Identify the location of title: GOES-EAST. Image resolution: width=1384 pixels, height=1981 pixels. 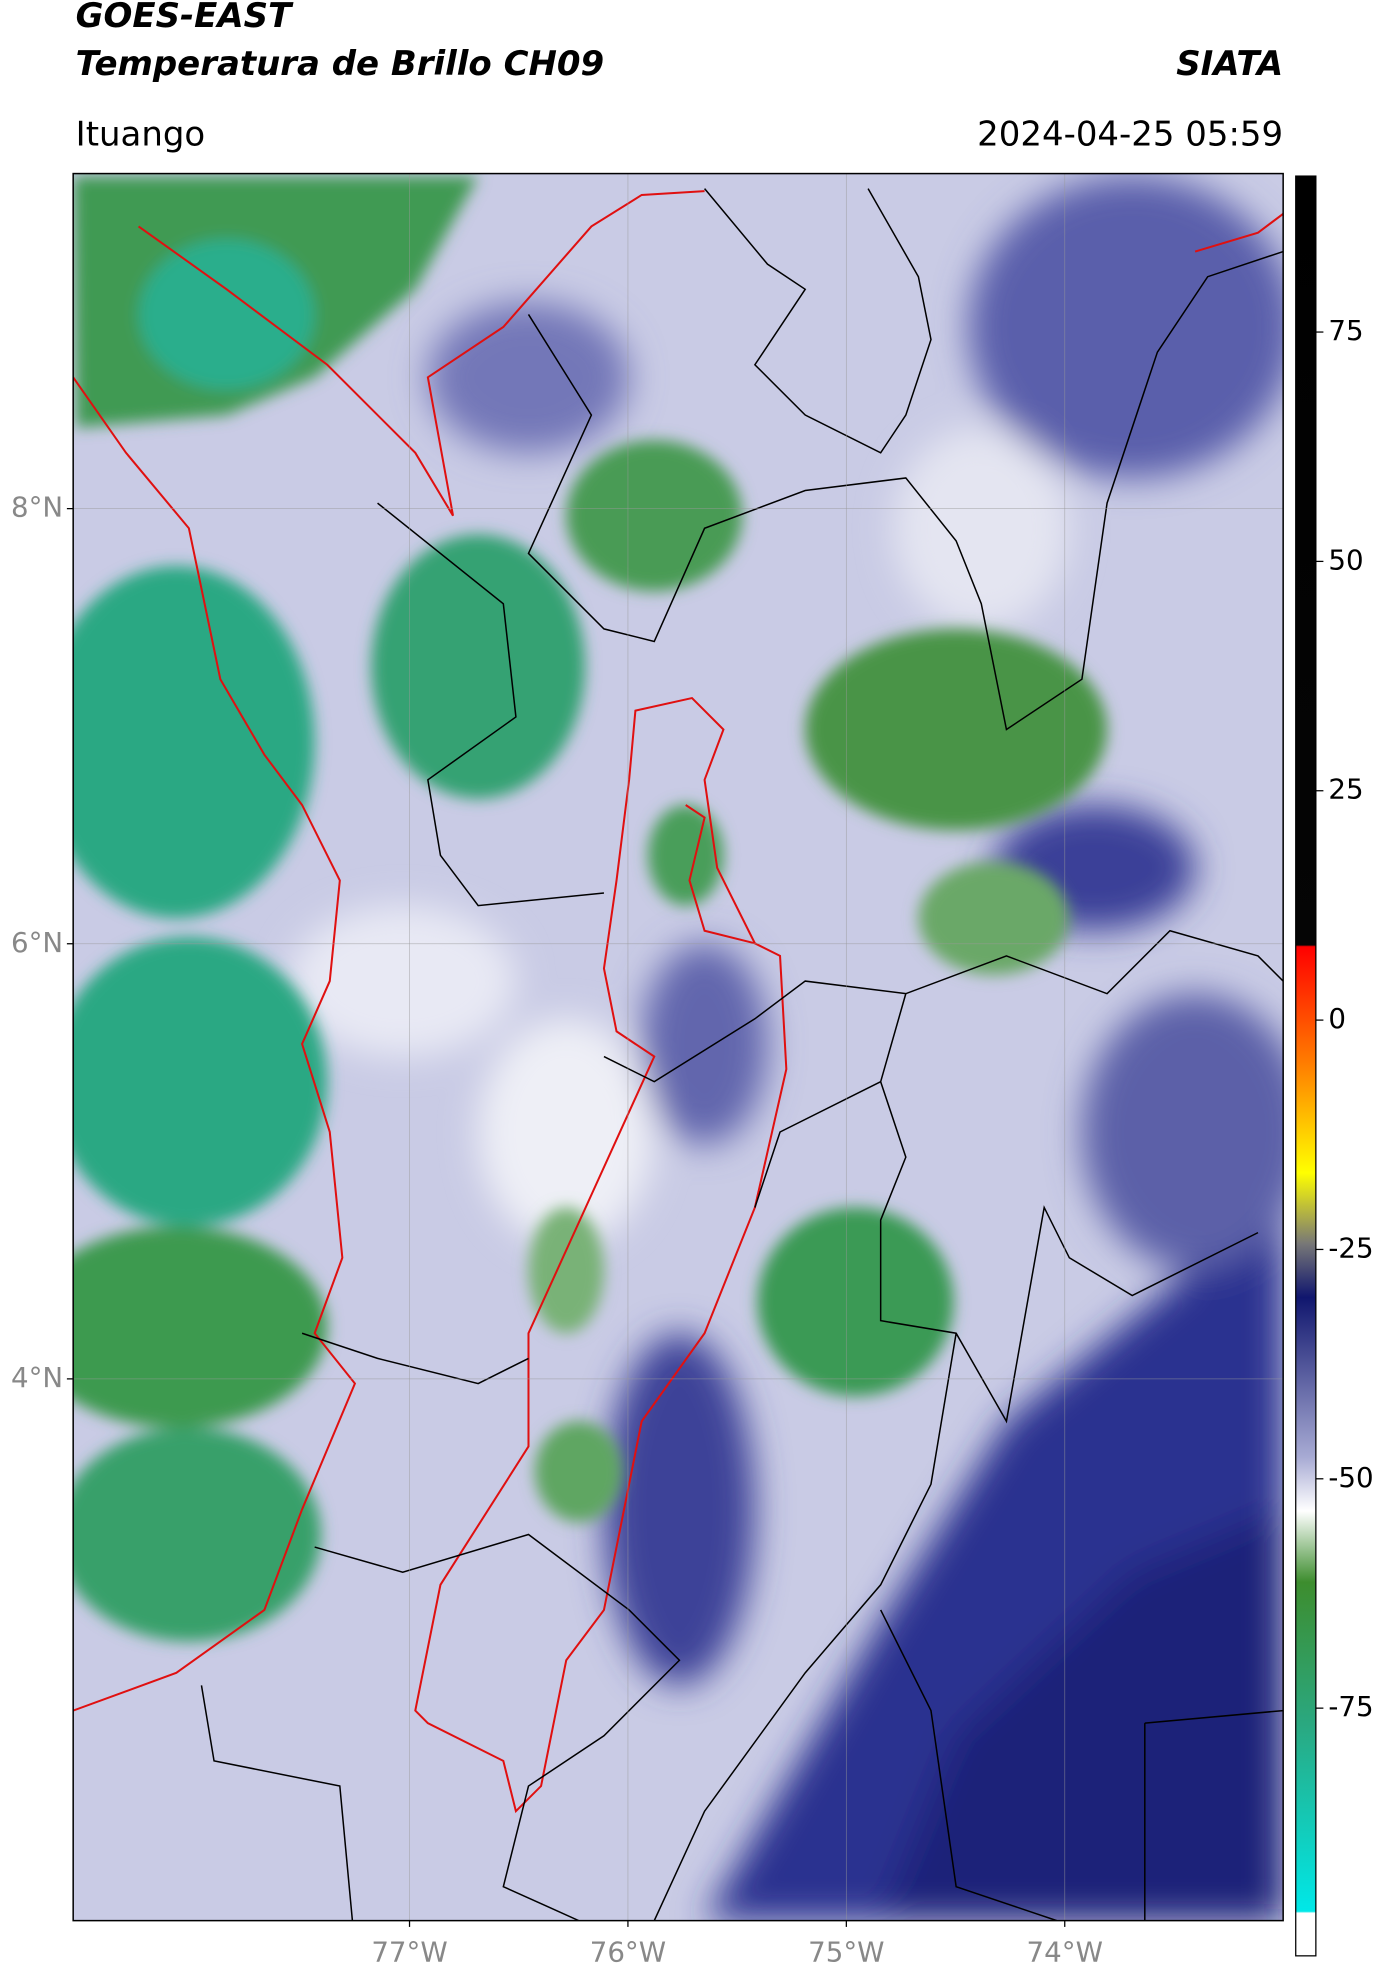
(185, 18).